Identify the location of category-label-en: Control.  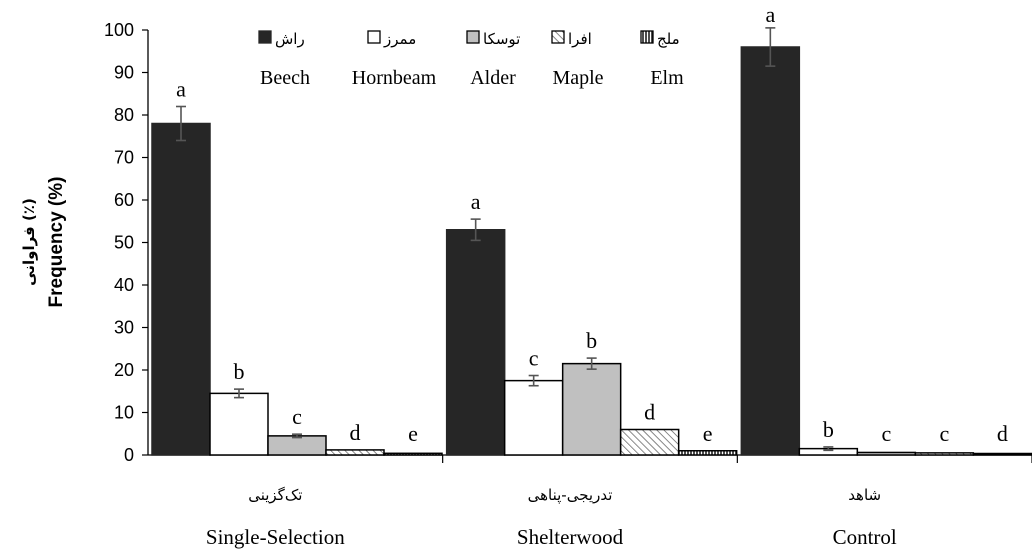
(865, 537).